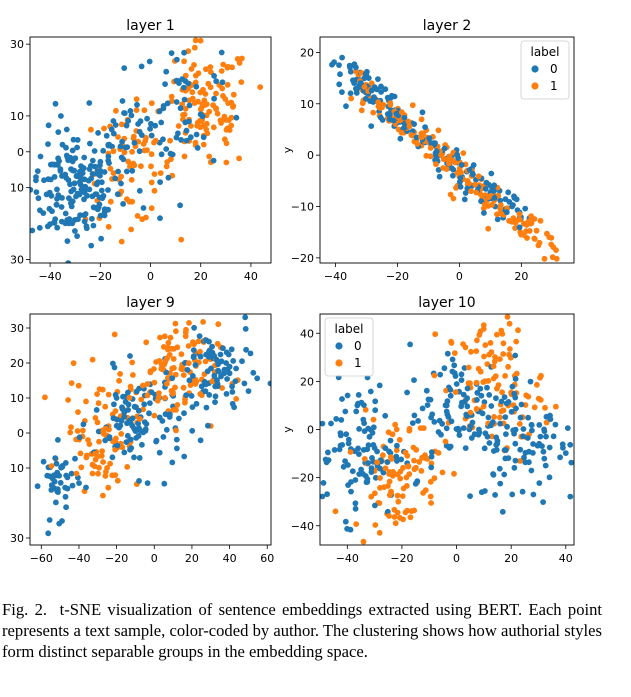 The image size is (631, 697). What do you see at coordinates (339, 346) in the screenshot?
I see `legend-marker` at bounding box center [339, 346].